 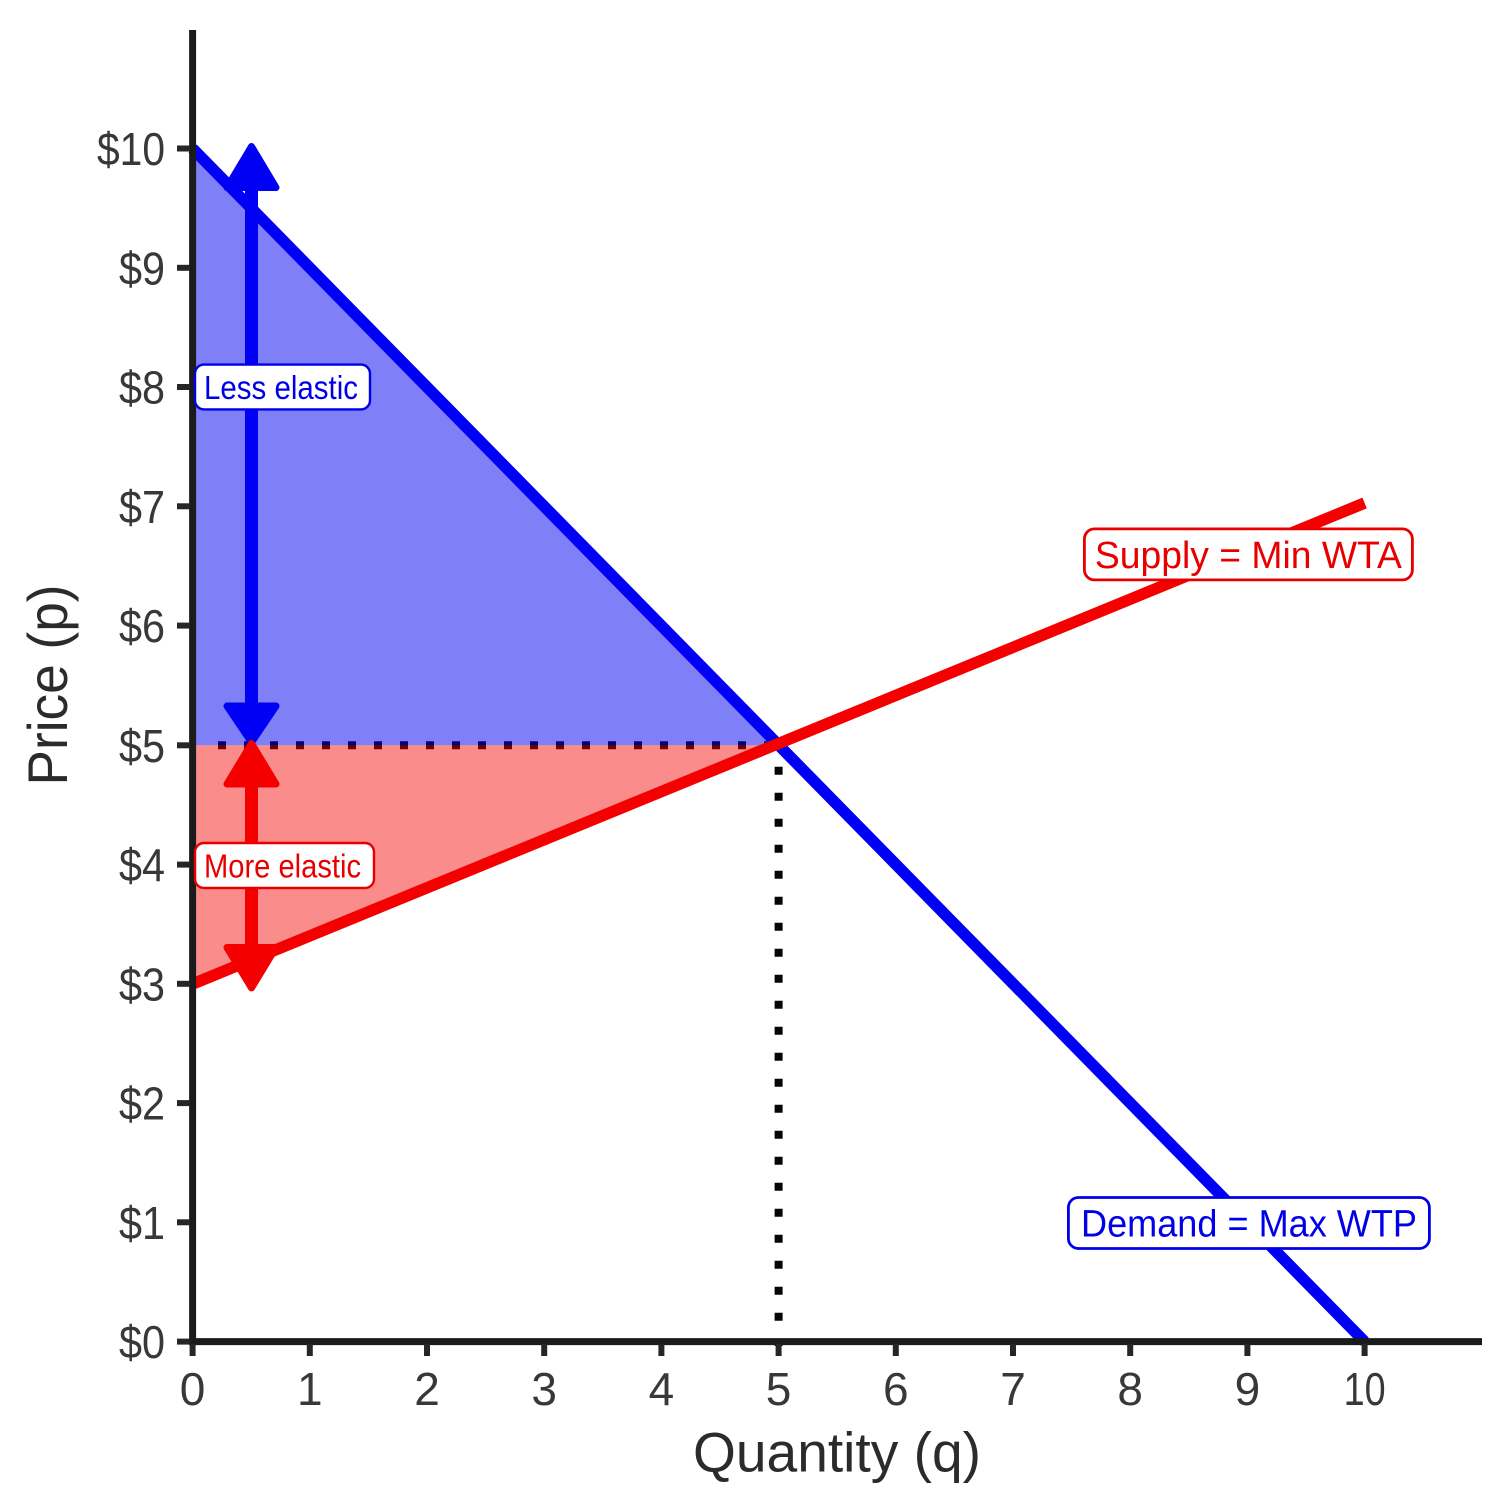 I want to click on svg-text: More elastic, so click(x=282, y=866).